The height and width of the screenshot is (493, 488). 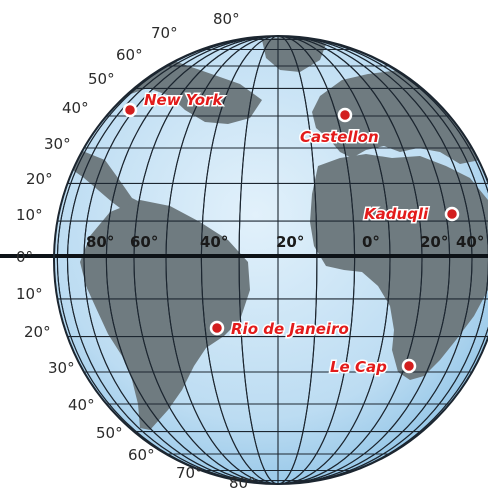 I want to click on lat-label-n30: 30°, so click(x=57, y=144).